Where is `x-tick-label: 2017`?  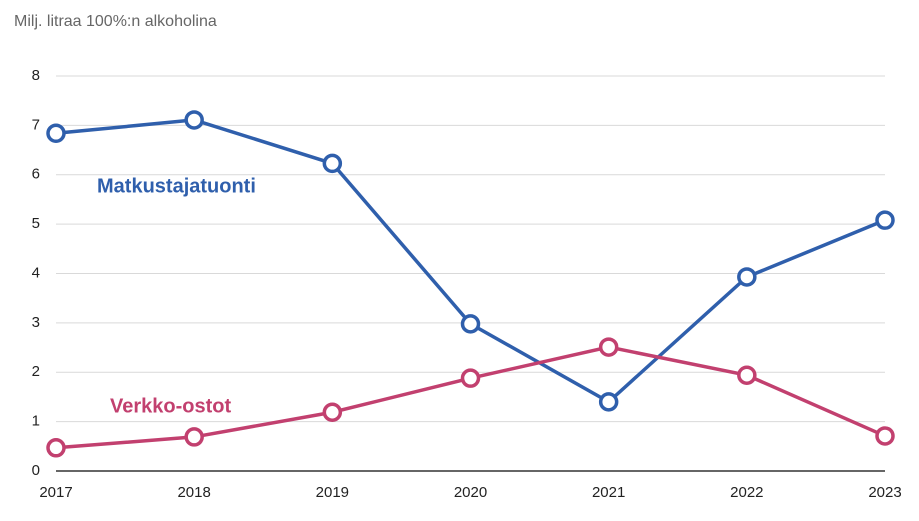 x-tick-label: 2017 is located at coordinates (55, 492).